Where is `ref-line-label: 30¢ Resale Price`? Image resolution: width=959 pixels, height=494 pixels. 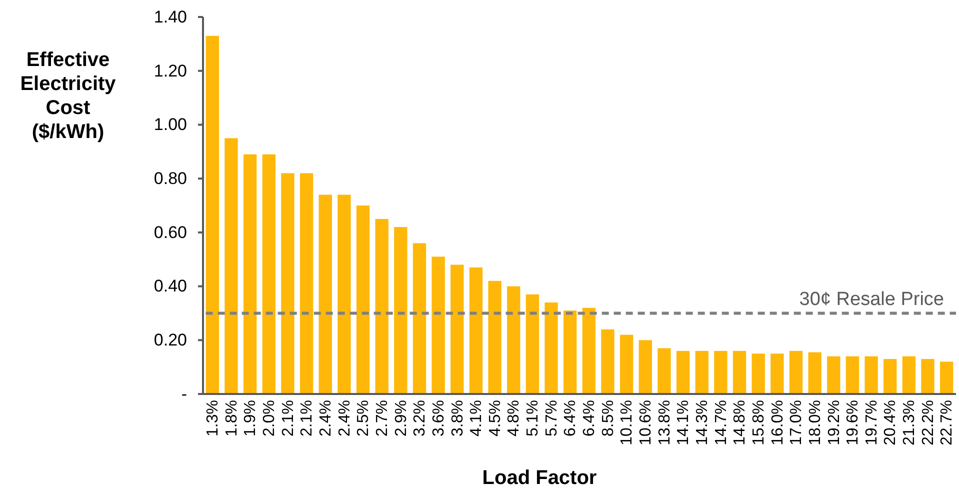 ref-line-label: 30¢ Resale Price is located at coordinates (871, 299).